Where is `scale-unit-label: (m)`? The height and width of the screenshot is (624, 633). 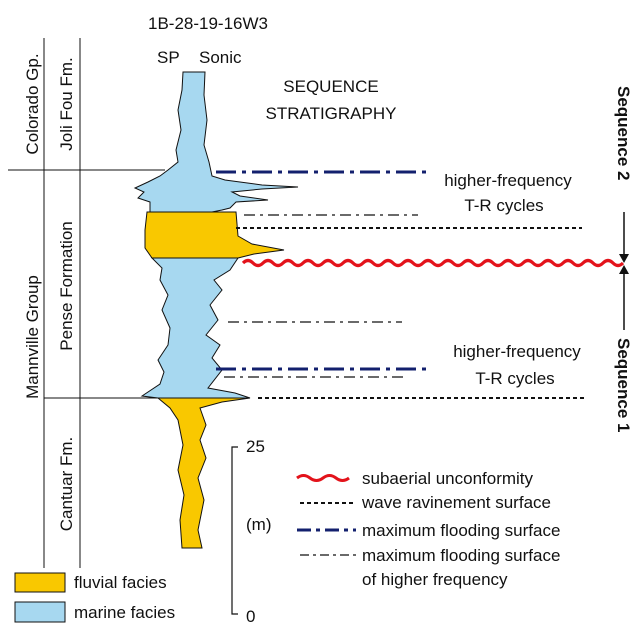
scale-unit-label: (m) is located at coordinates (258, 524).